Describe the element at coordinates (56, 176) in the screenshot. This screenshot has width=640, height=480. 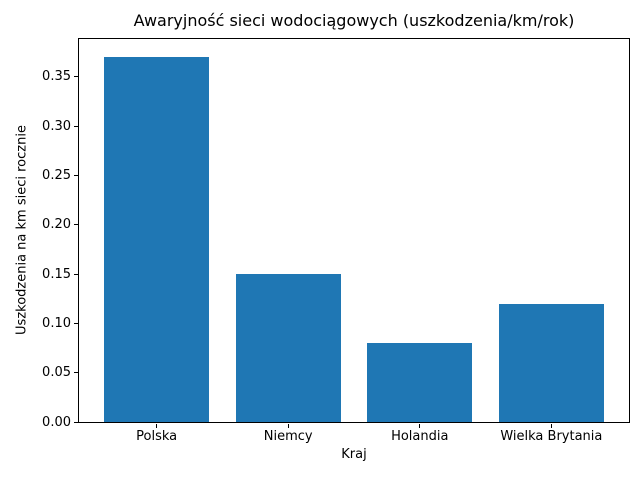
I see `y-tick-label: 0.25` at that location.